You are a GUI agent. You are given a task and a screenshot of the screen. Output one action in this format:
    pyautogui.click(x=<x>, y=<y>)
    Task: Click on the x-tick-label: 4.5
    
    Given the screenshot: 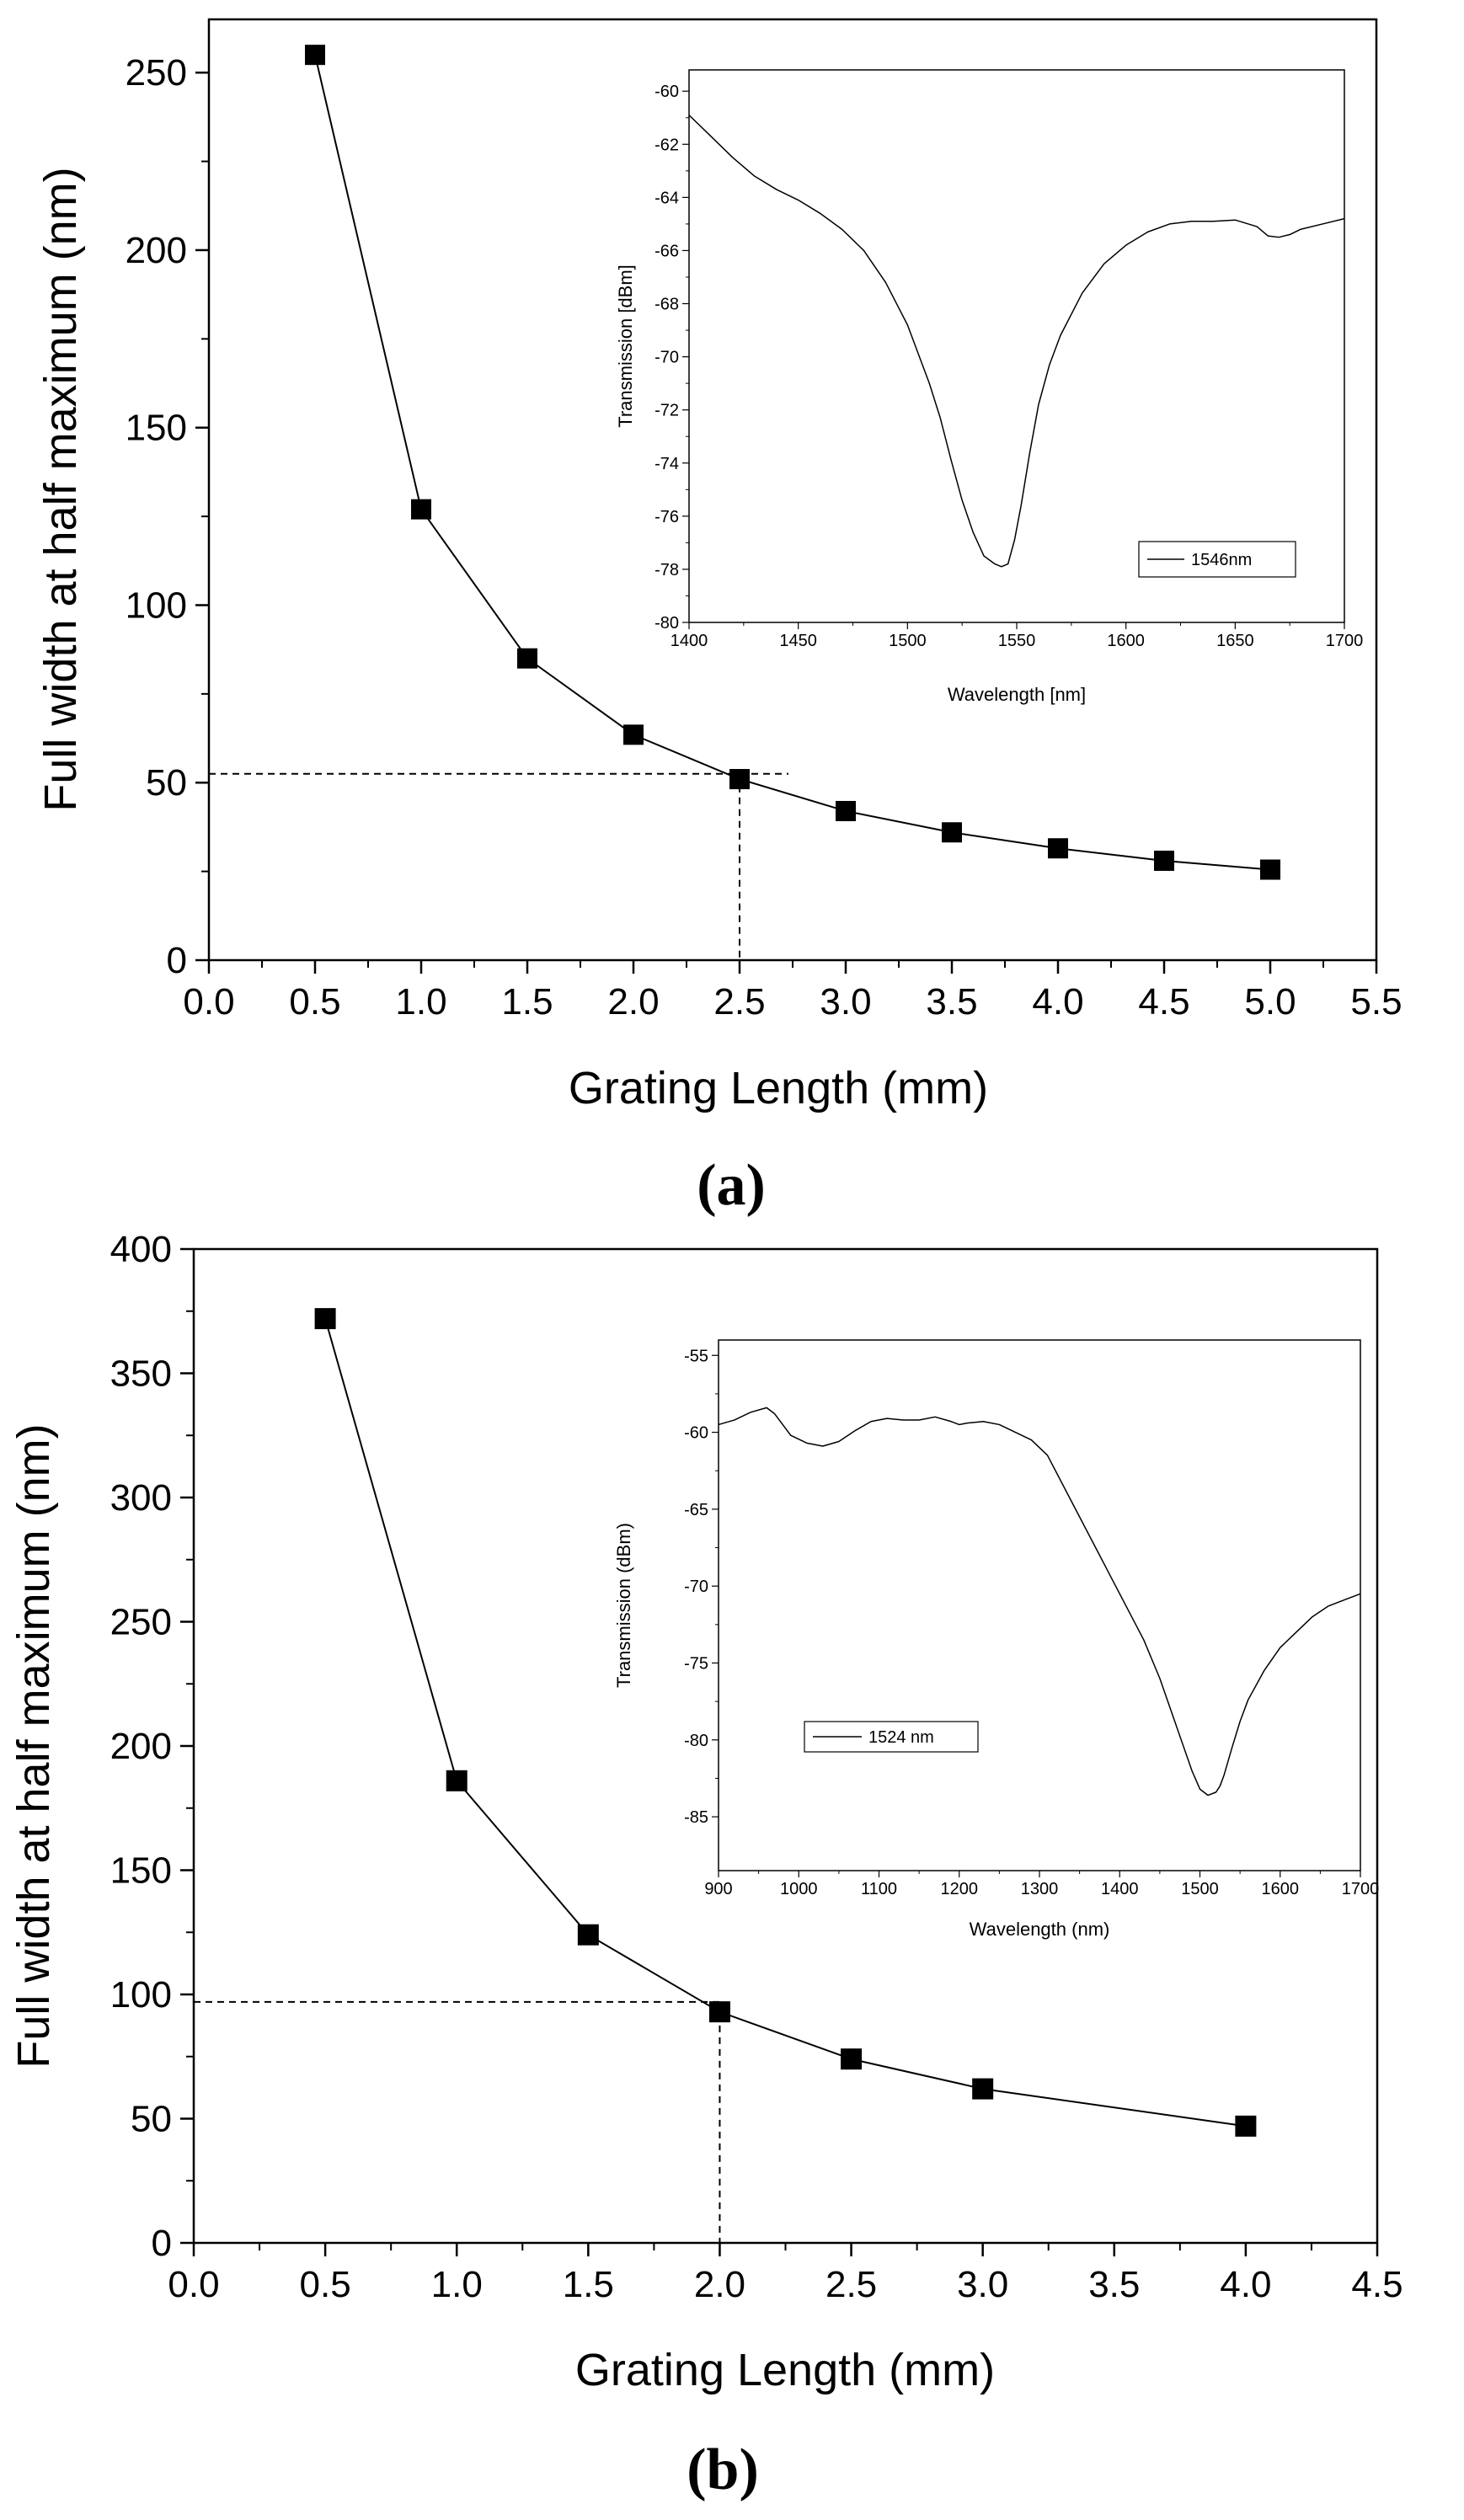 What is the action you would take?
    pyautogui.click(x=1163, y=1001)
    